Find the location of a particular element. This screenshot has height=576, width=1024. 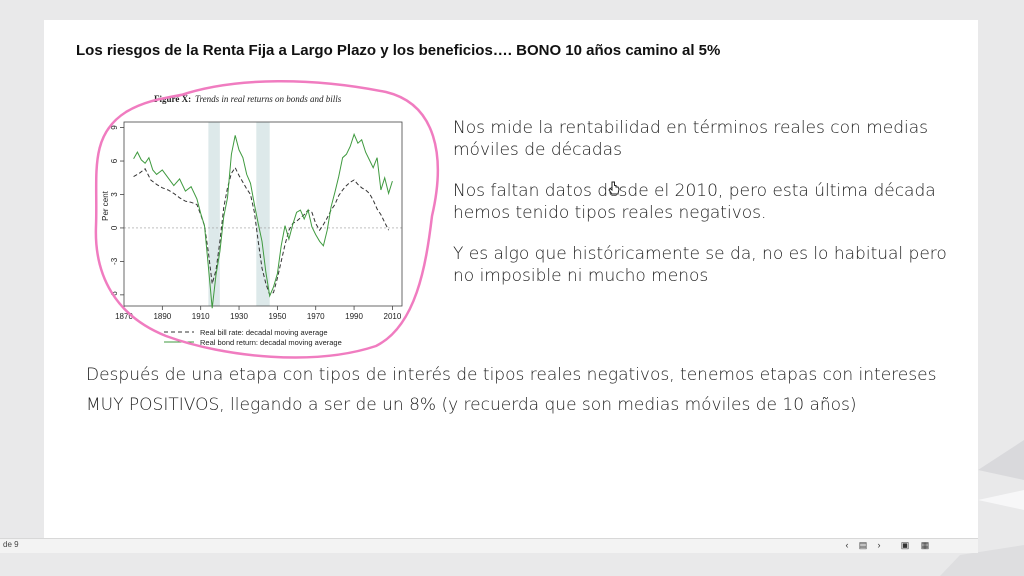

chart-title-prefix: Figure X: is located at coordinates (172, 99).